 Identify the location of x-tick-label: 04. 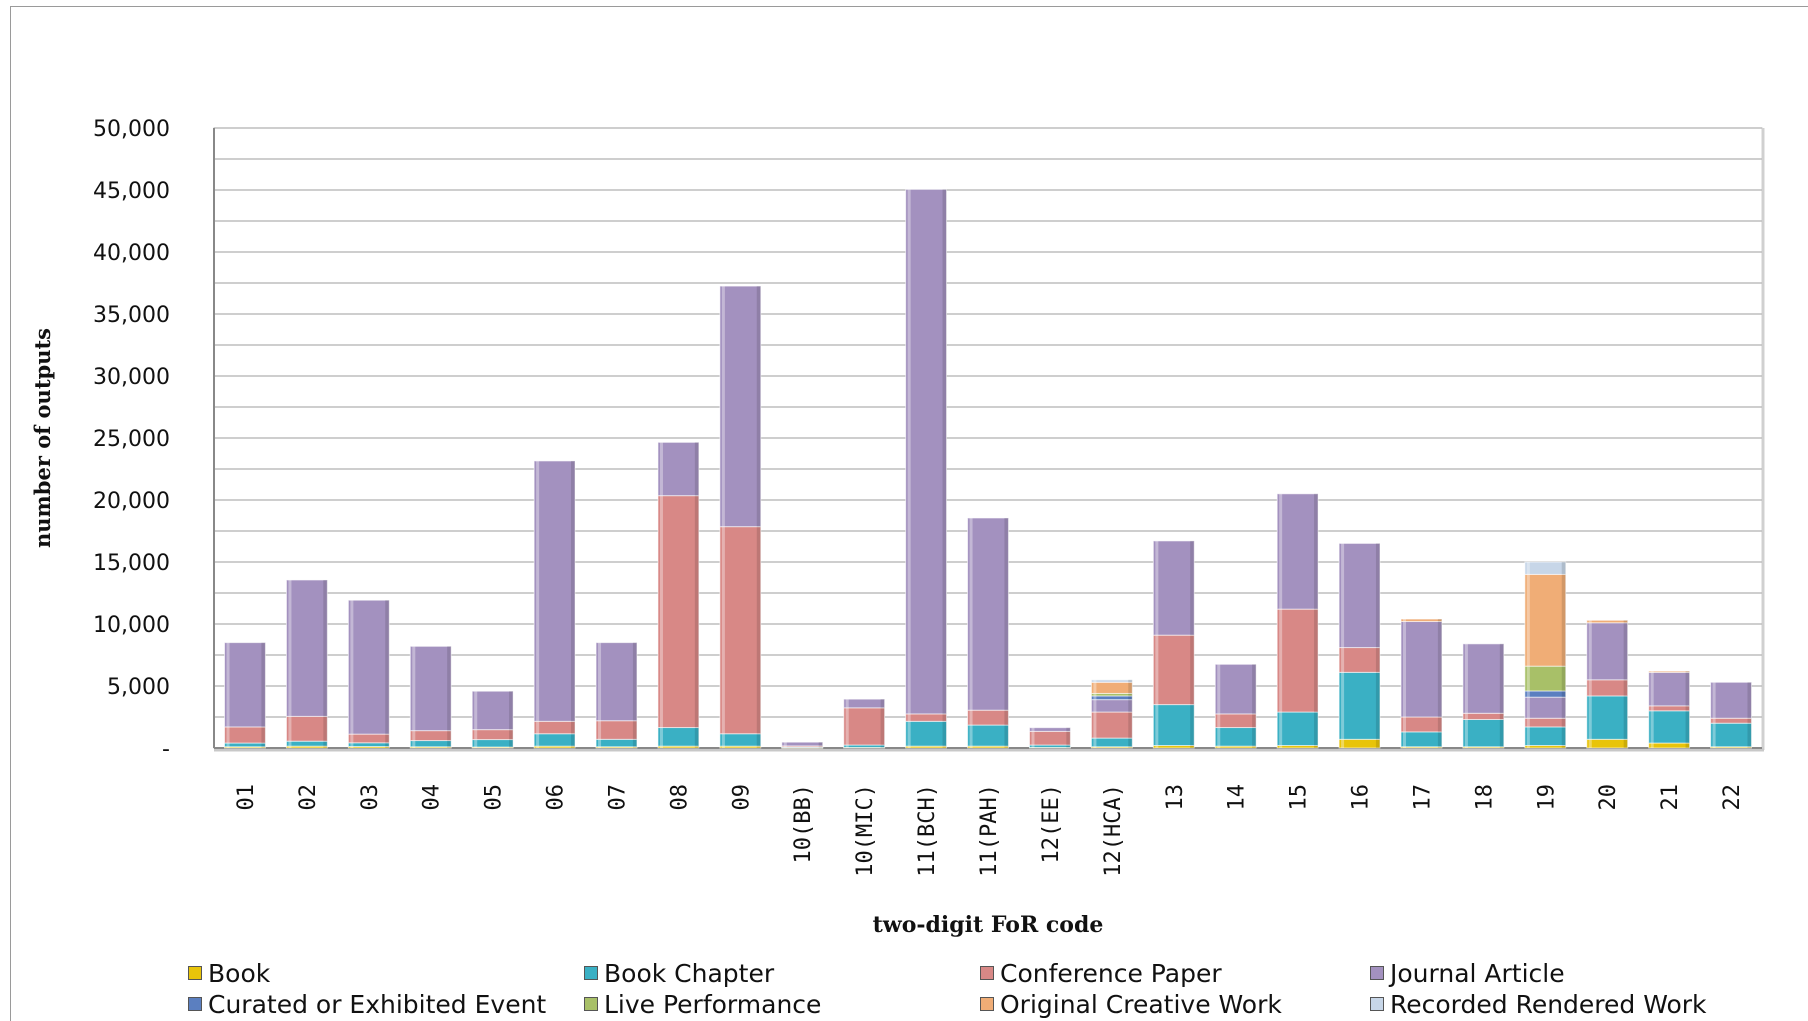
(432, 797).